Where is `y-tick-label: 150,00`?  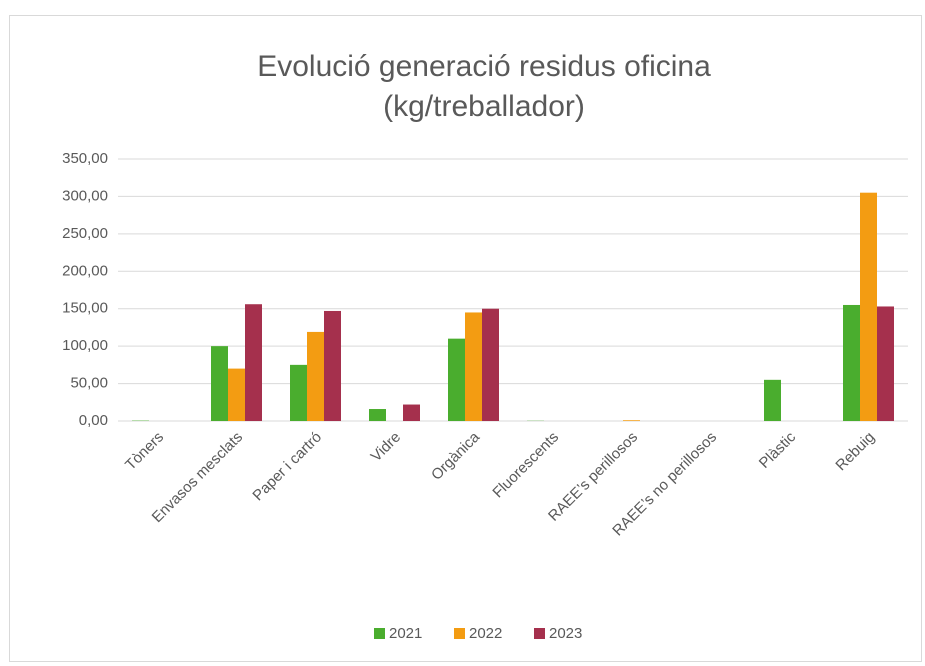
y-tick-label: 150,00 is located at coordinates (85, 308).